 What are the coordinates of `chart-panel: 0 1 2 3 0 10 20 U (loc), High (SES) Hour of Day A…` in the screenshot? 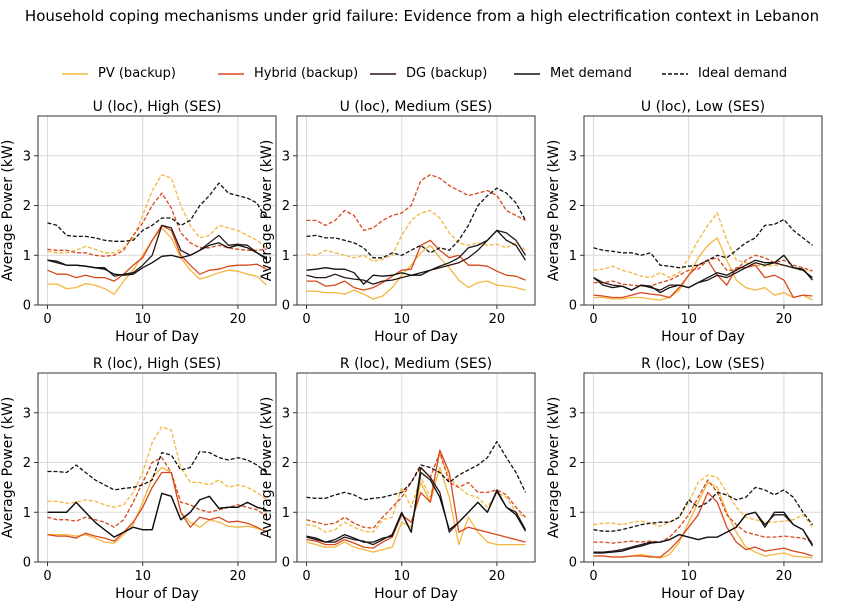 It's located at (138, 222).